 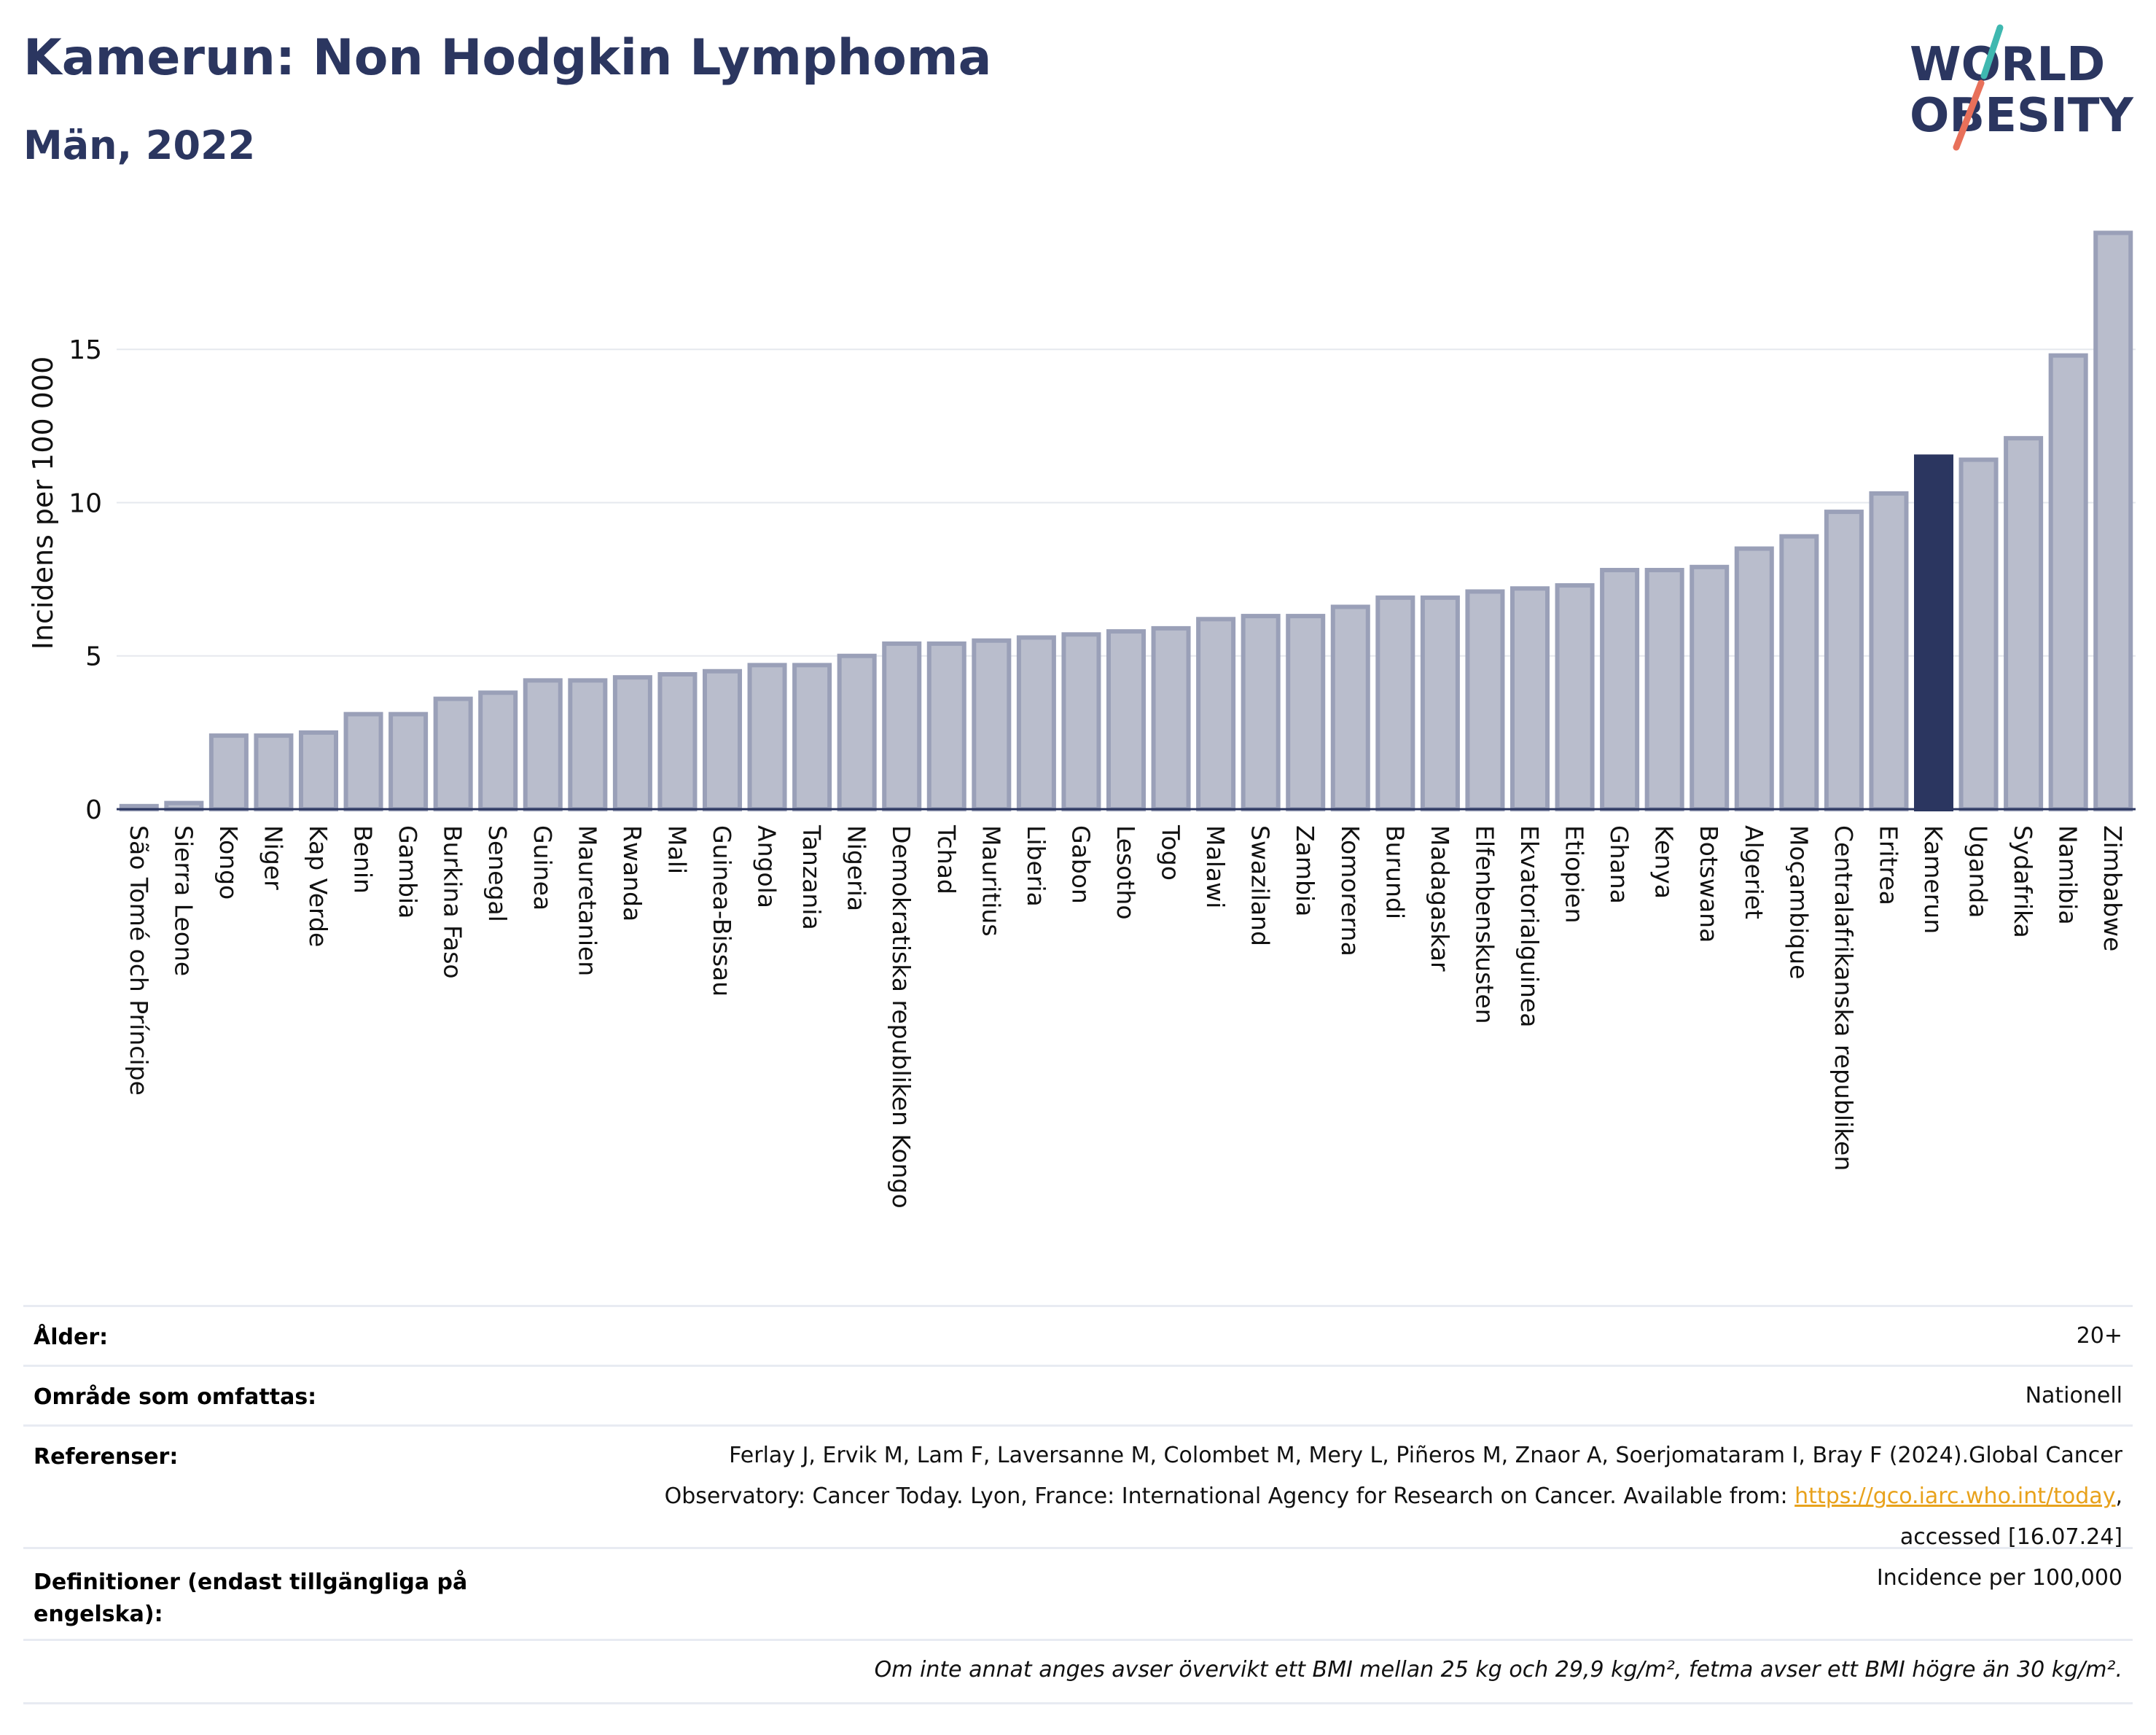 What do you see at coordinates (1395, 703) in the screenshot?
I see `bar-burundi` at bounding box center [1395, 703].